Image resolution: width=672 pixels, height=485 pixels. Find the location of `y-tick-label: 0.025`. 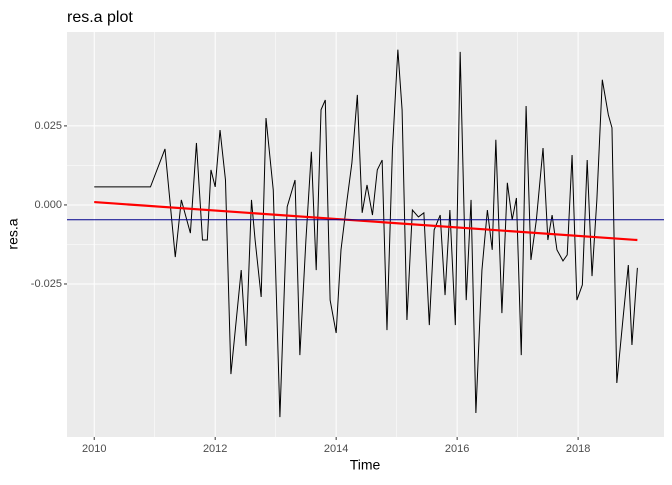

y-tick-label: 0.025 is located at coordinates (48, 126).